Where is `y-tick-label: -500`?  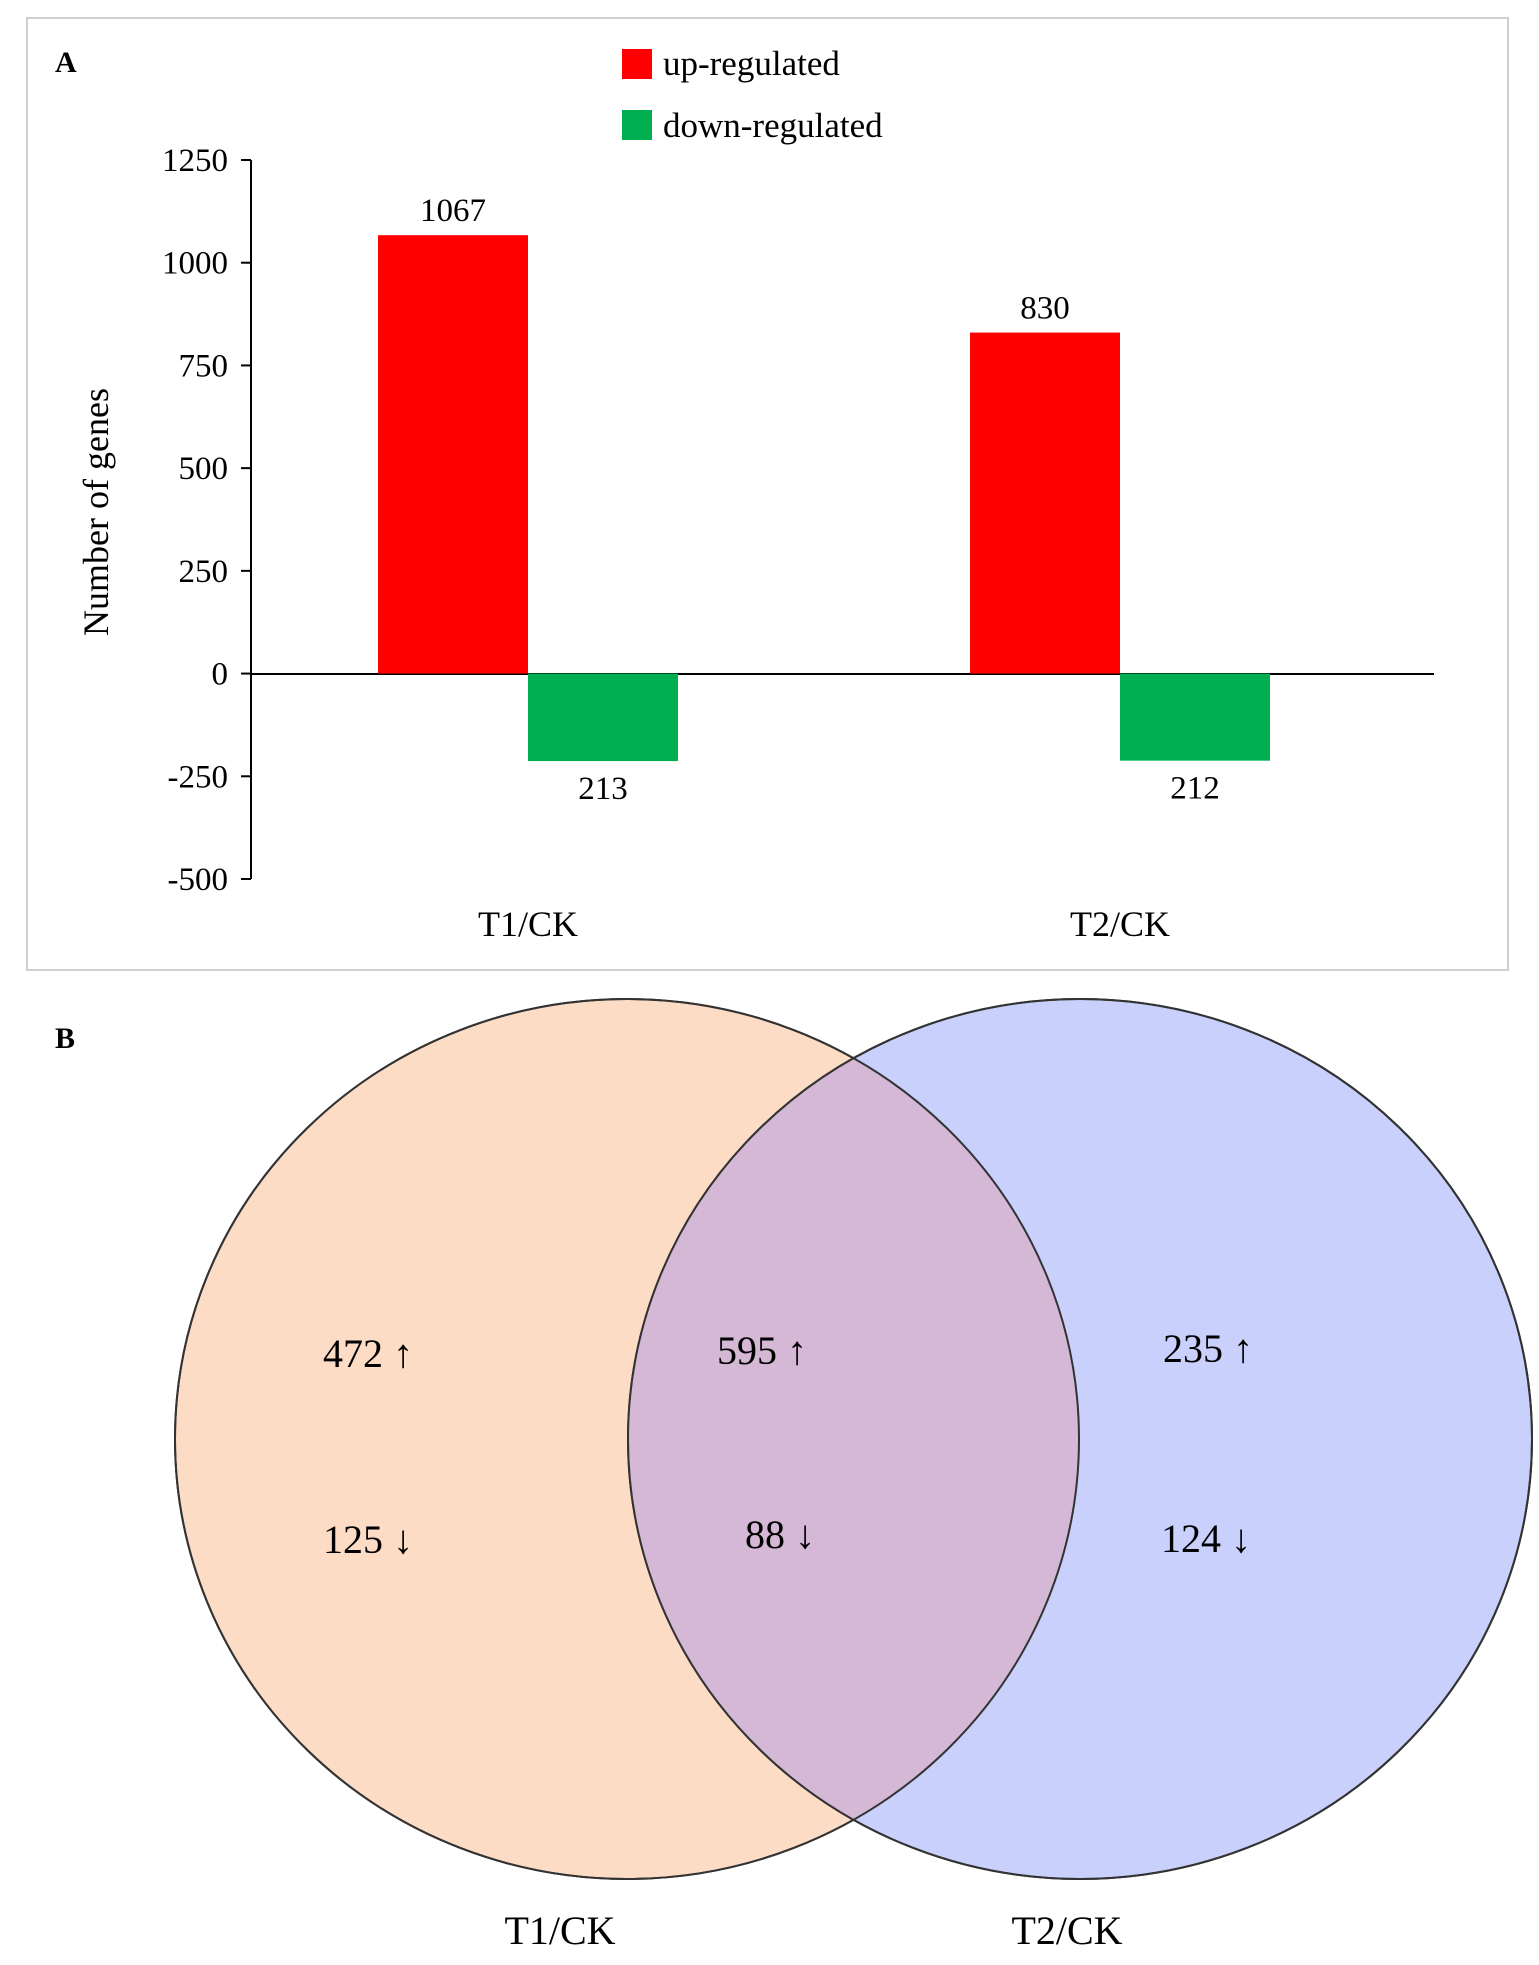
y-tick-label: -500 is located at coordinates (198, 880).